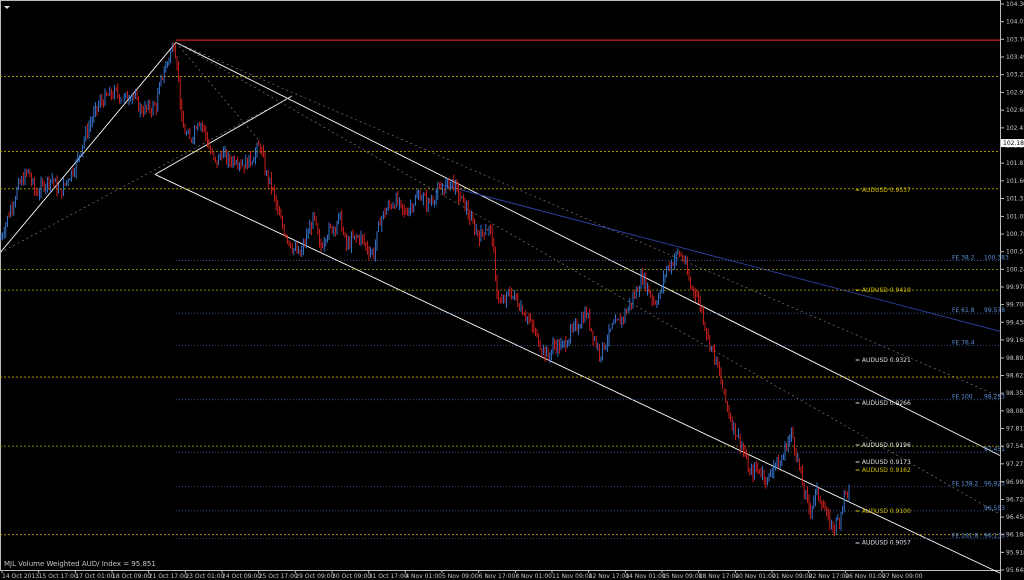 This screenshot has width=1024, height=580. I want to click on y-tick-label: 102.413, so click(1015, 128).